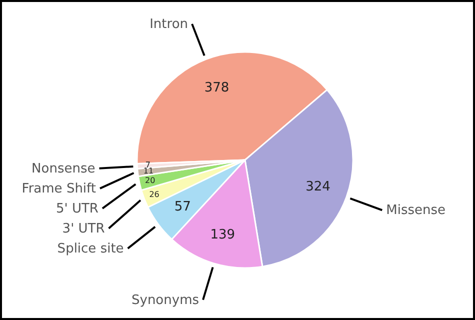 The width and height of the screenshot is (475, 320). I want to click on slice-label: Intron, so click(169, 24).